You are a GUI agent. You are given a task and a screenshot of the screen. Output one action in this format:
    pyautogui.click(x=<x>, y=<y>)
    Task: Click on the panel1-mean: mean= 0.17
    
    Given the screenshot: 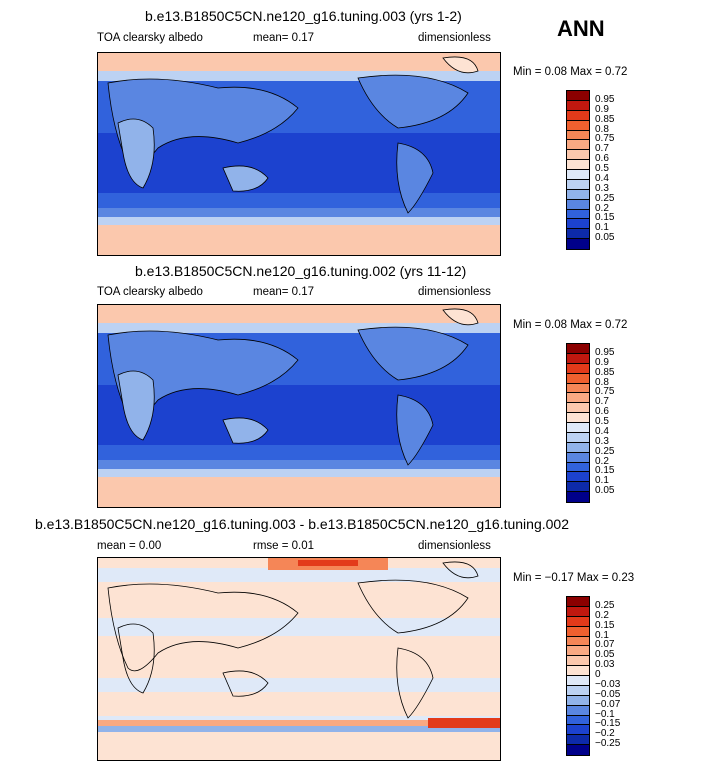 What is the action you would take?
    pyautogui.click(x=284, y=38)
    